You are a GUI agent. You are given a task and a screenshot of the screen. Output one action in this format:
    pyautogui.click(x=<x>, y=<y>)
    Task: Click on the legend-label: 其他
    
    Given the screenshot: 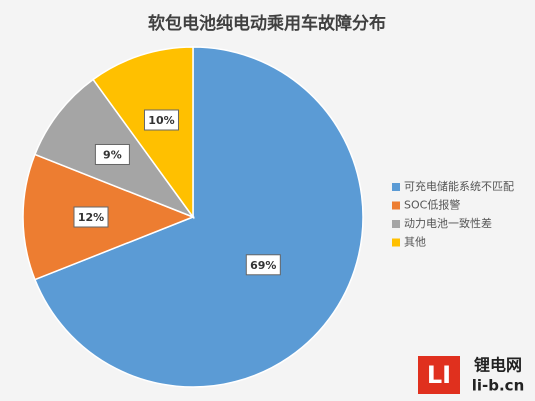 What is the action you would take?
    pyautogui.click(x=415, y=242)
    